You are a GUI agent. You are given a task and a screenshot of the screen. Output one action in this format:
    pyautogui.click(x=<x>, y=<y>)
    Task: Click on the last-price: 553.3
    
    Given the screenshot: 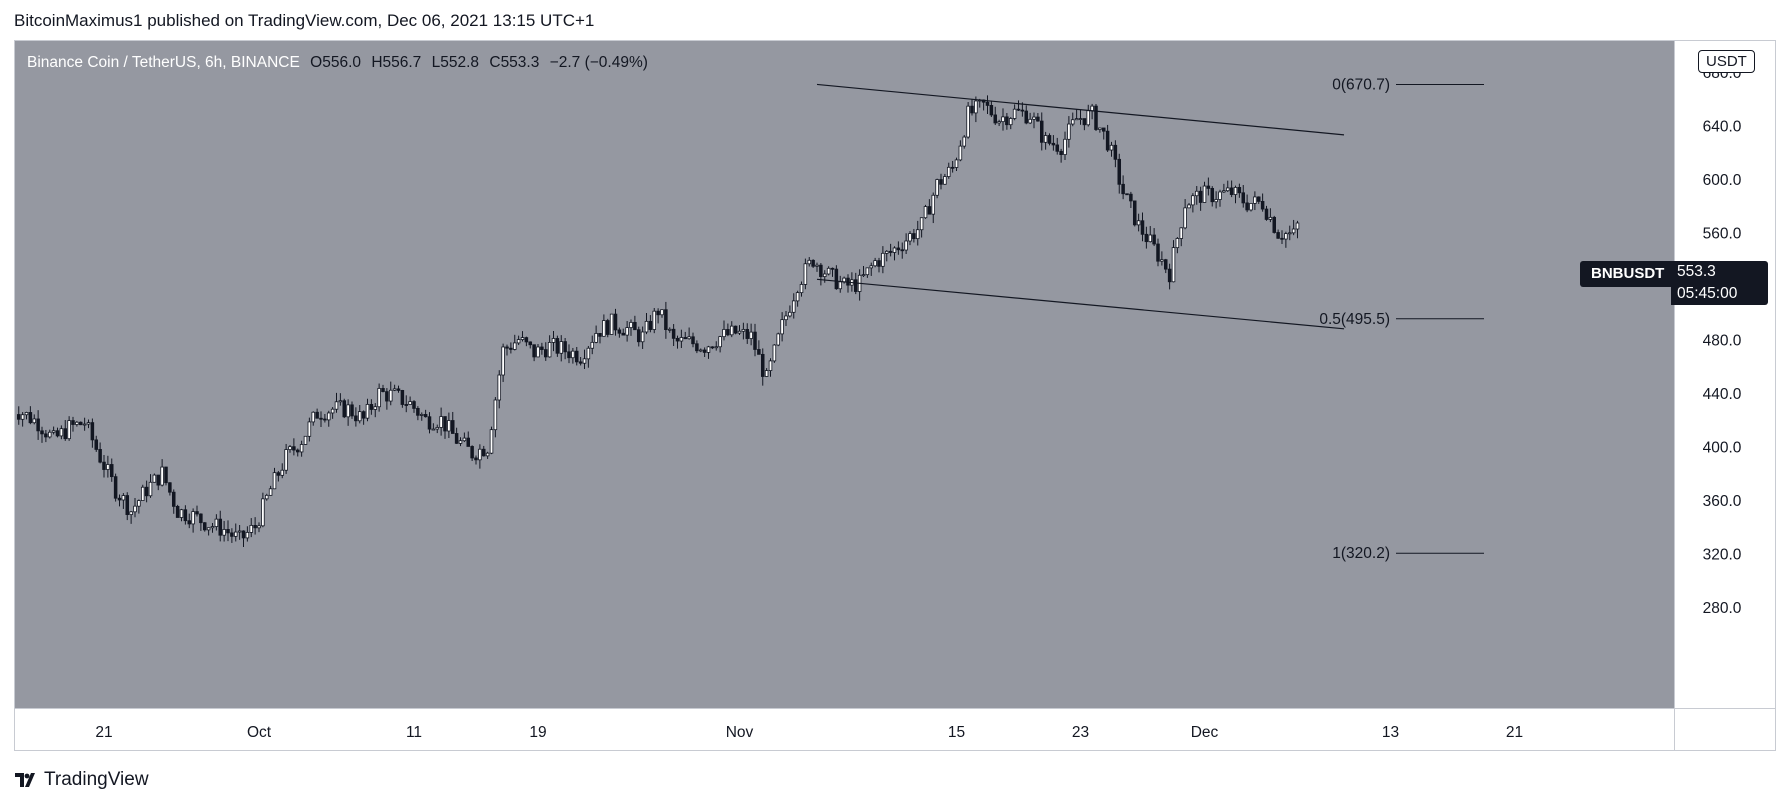 What is the action you would take?
    pyautogui.click(x=1696, y=271)
    